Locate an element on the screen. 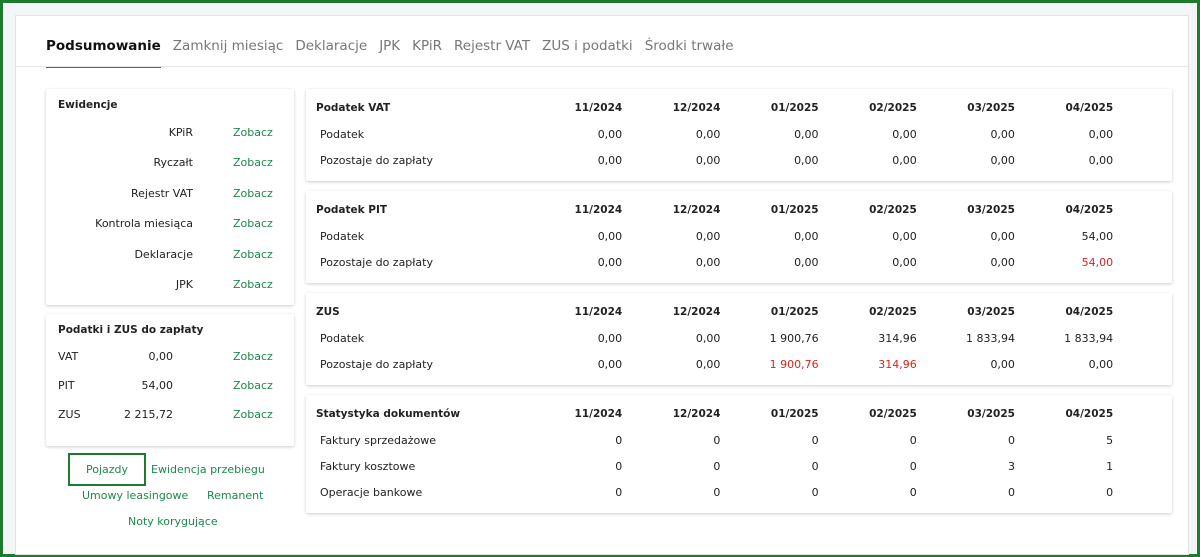  row: Kontrola miesiąca Zobacz is located at coordinates (170, 224).